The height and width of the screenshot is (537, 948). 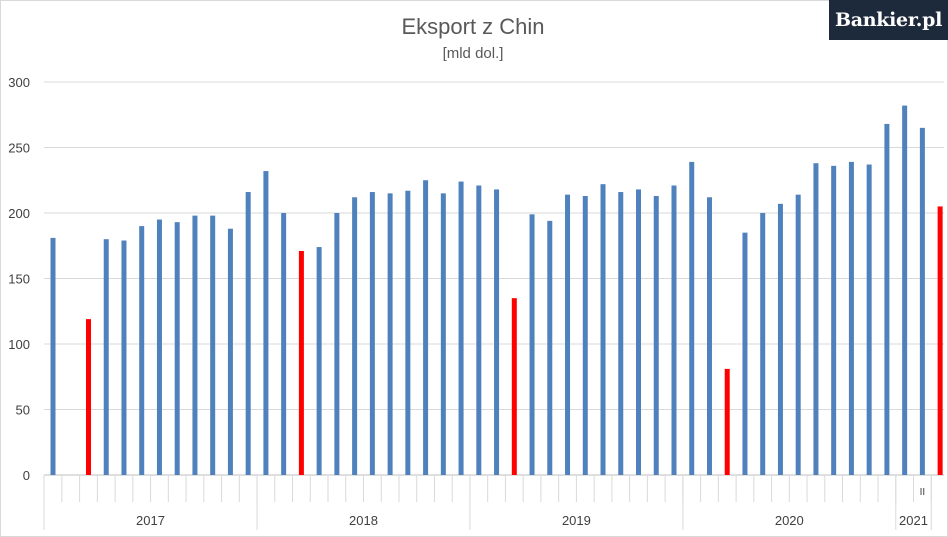 What do you see at coordinates (19, 82) in the screenshot?
I see `y-tick-label: 300` at bounding box center [19, 82].